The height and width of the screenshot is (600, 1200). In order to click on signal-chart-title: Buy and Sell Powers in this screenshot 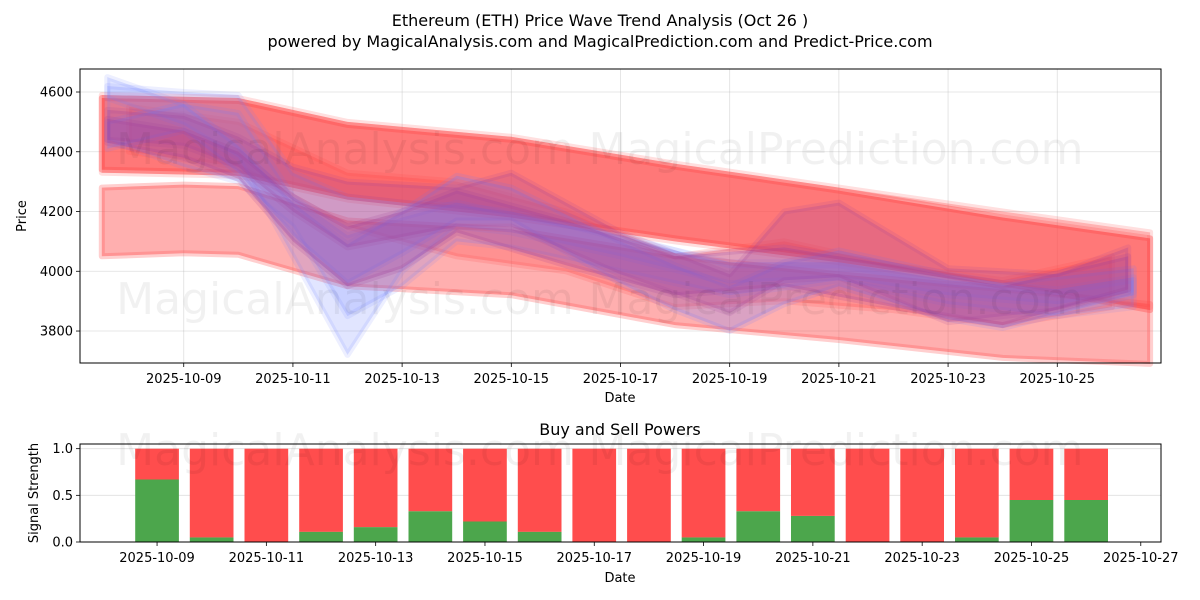, I will do `click(620, 429)`.